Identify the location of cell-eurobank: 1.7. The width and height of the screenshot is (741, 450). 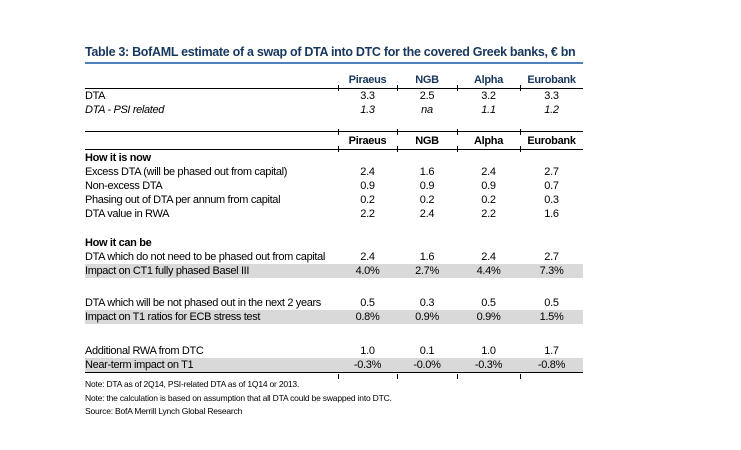
(551, 351).